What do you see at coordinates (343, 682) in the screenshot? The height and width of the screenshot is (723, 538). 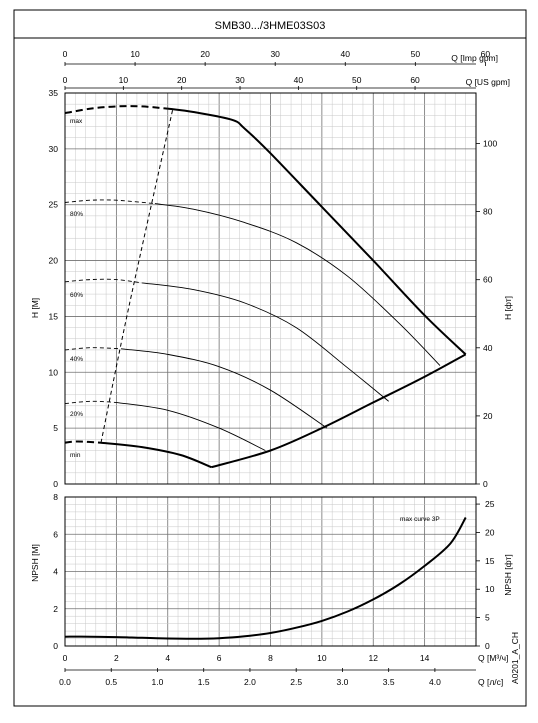 I see `q-ls-tick: 3.0` at bounding box center [343, 682].